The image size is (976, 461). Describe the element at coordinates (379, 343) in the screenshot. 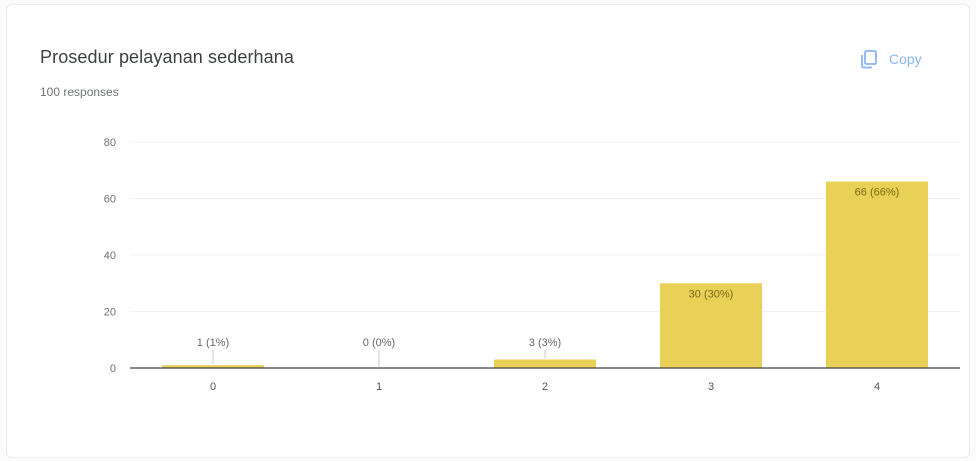

I see `data-label: 0 (0%)` at that location.